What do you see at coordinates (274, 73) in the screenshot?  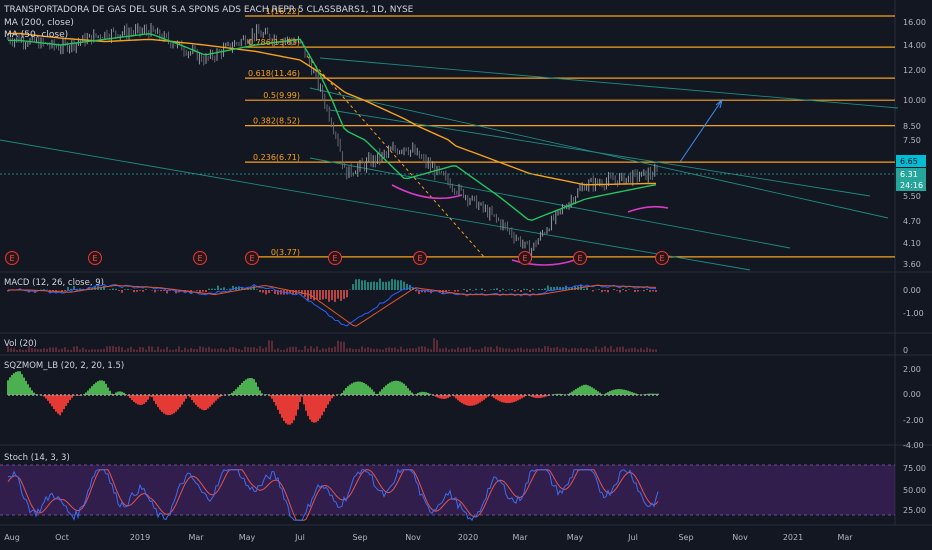 I see `fib-level-label: 0.618(11.46)` at bounding box center [274, 73].